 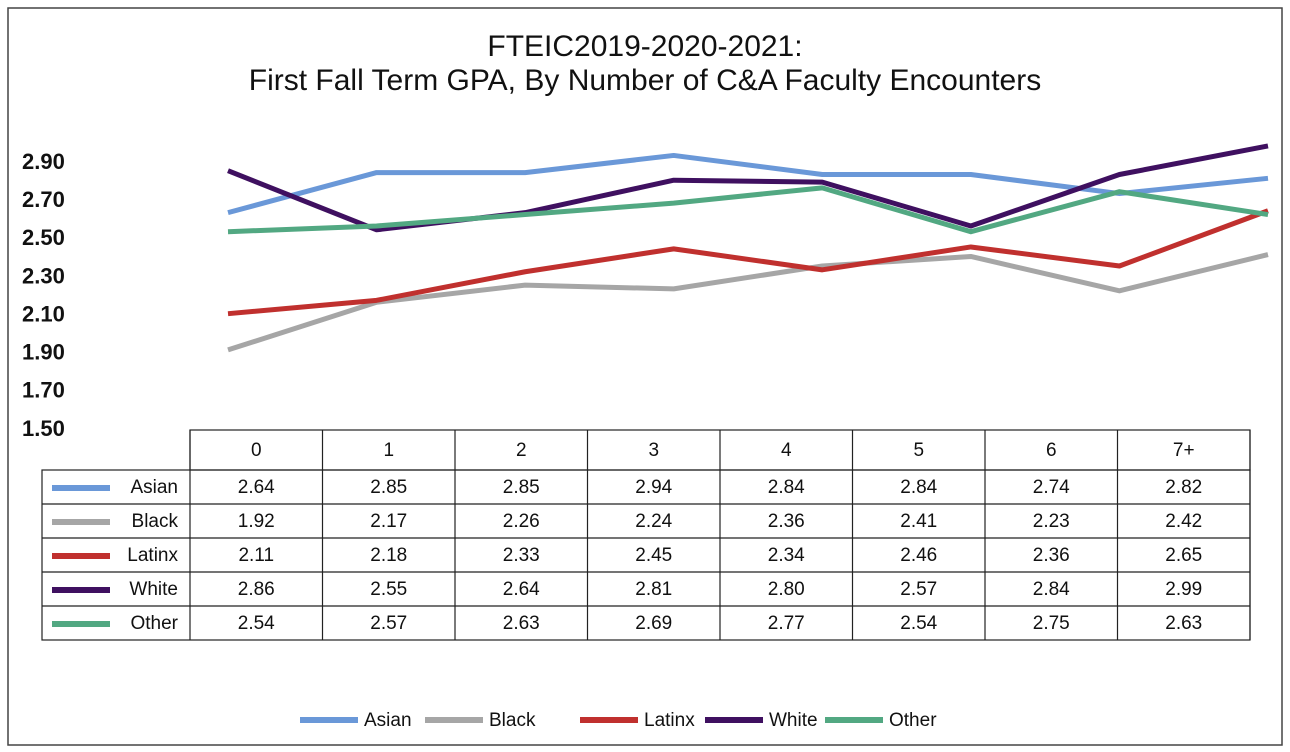 I want to click on data-label: 2.33, so click(x=521, y=555).